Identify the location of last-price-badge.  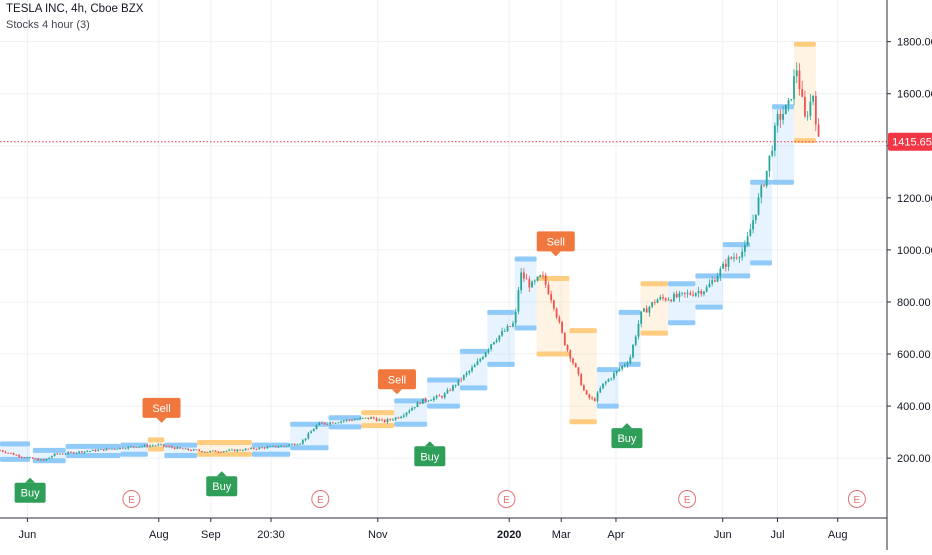
(910, 141).